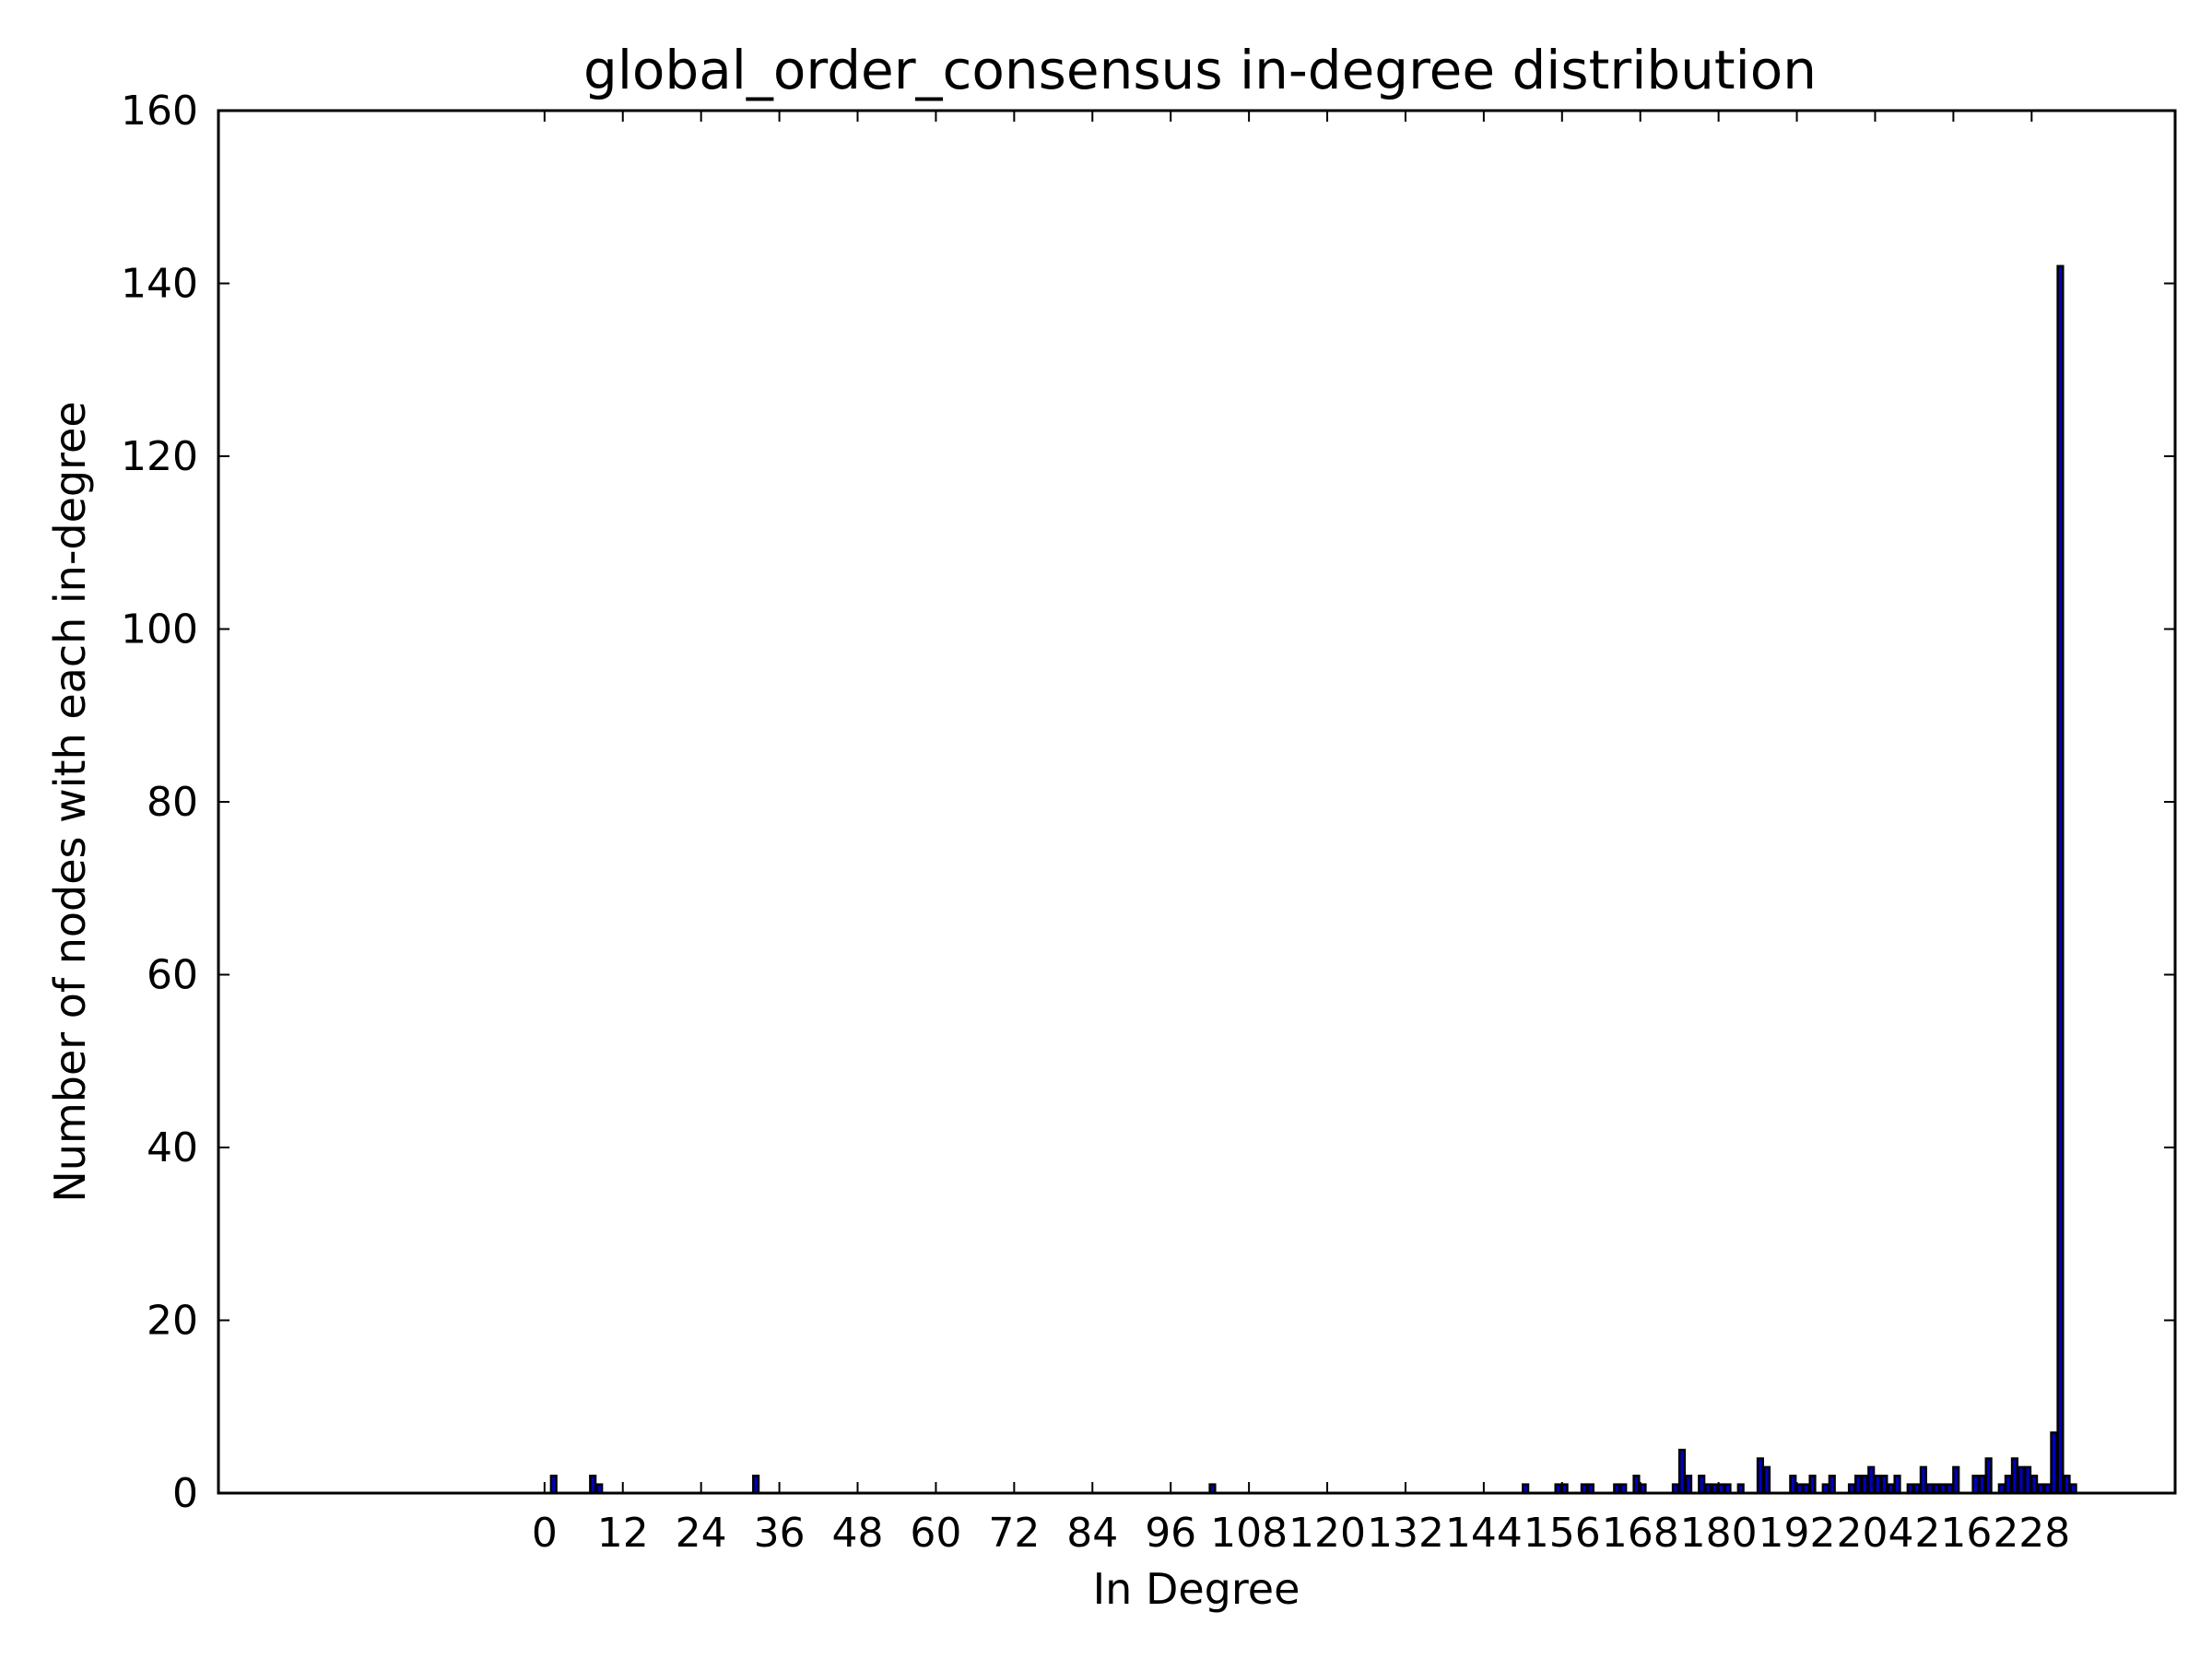  What do you see at coordinates (1484, 1533) in the screenshot?
I see `x-tick-label: 144` at bounding box center [1484, 1533].